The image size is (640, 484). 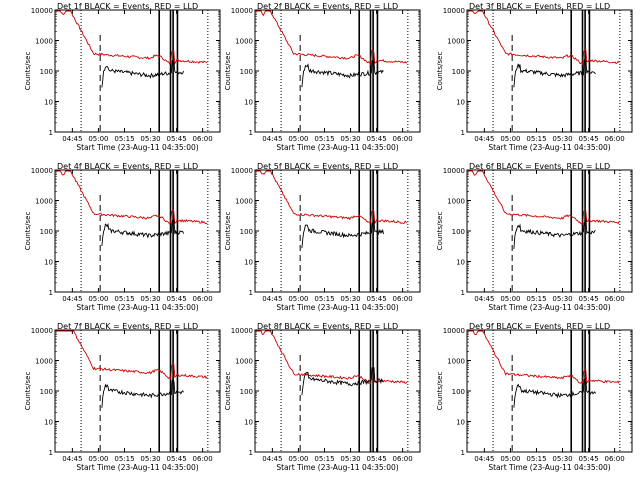 I want to click on panel-title: Det 3f BLACK = Events, RED = LLD, so click(x=539, y=6).